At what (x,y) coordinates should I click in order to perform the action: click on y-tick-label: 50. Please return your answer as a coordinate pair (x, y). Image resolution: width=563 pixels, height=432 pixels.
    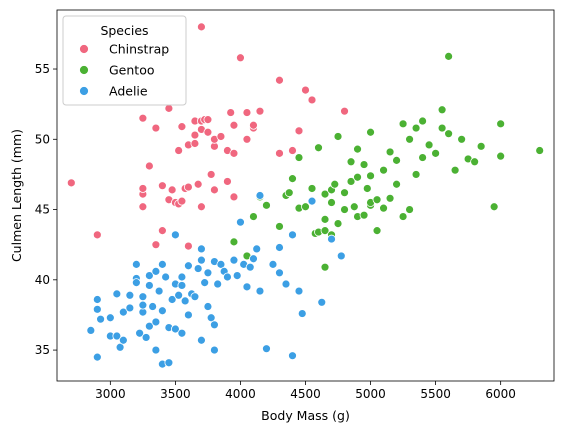
    Looking at the image, I should click on (42, 139).